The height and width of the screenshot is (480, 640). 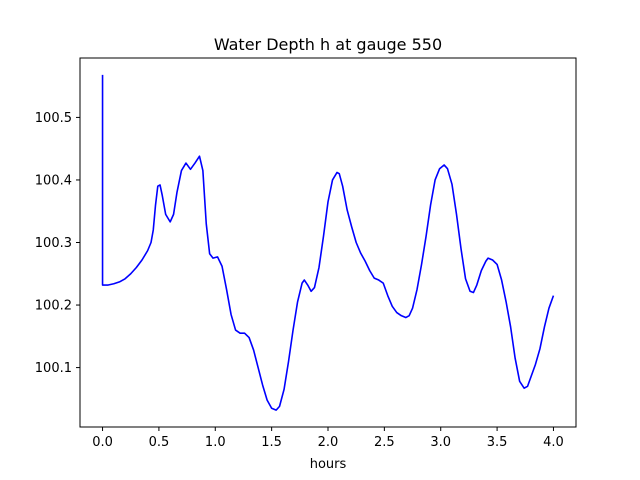 What do you see at coordinates (159, 442) in the screenshot?
I see `x-tick-label: 0.5` at bounding box center [159, 442].